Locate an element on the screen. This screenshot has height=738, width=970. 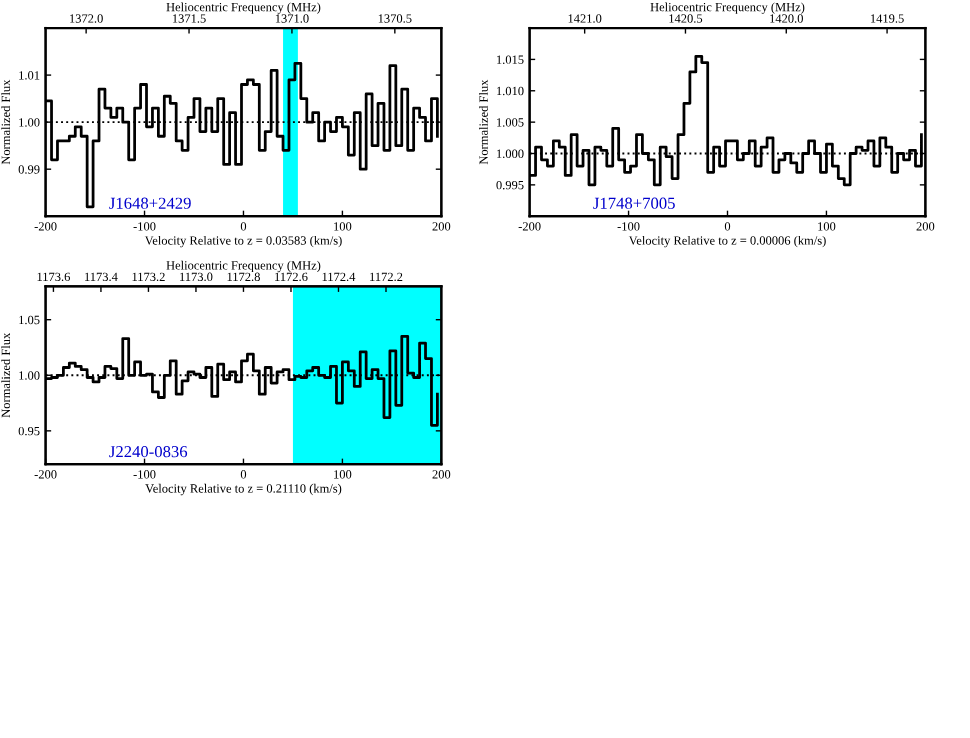
annotation: J2240-0836 is located at coordinates (148, 452).